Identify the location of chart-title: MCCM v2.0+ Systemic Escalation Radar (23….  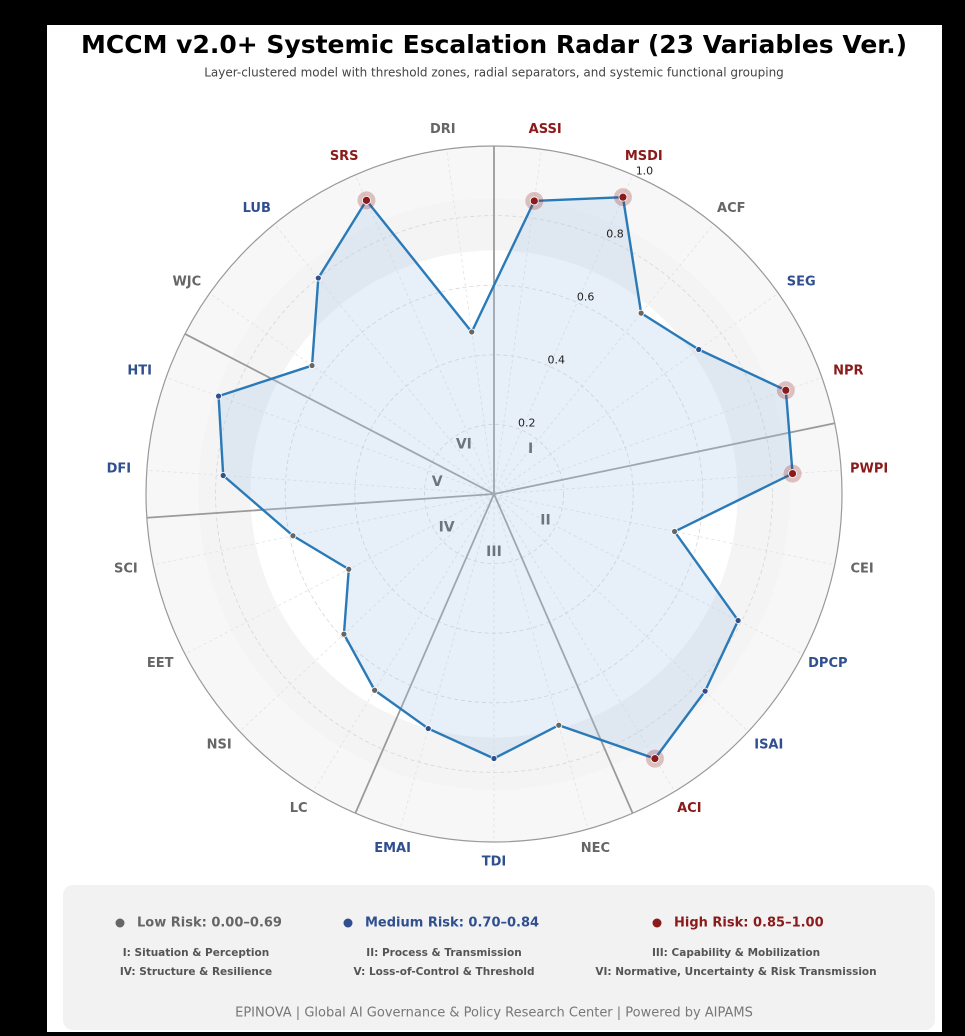
(494, 44).